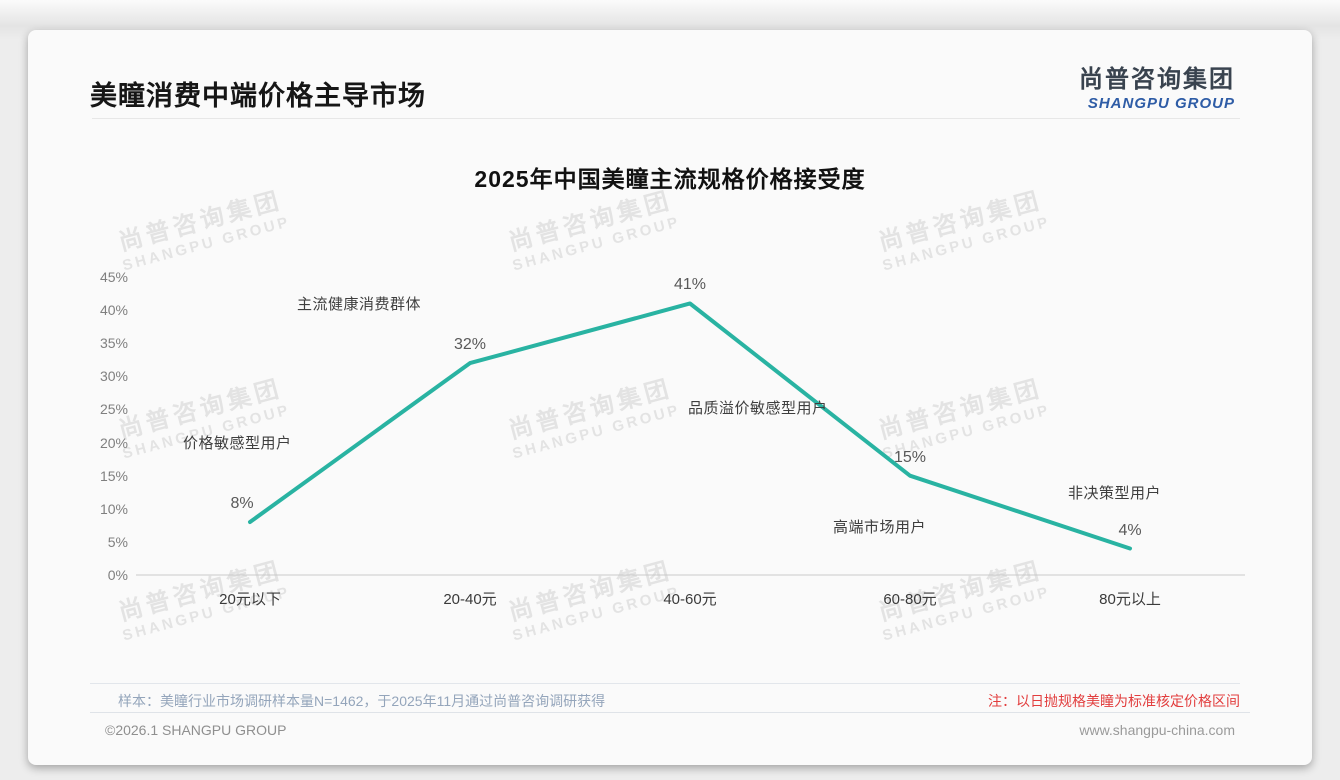 Image resolution: width=1340 pixels, height=780 pixels. I want to click on x-axis-label: 20-40元, so click(470, 599).